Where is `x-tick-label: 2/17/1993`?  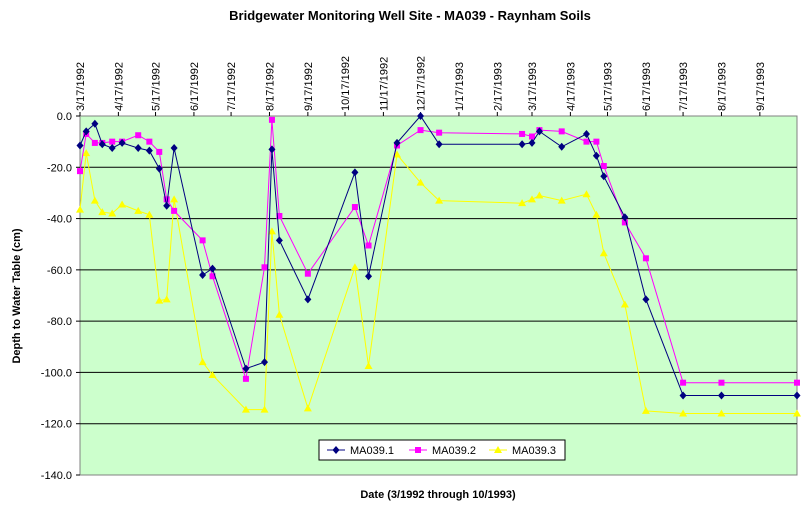
x-tick-label: 2/17/1993 is located at coordinates (498, 86).